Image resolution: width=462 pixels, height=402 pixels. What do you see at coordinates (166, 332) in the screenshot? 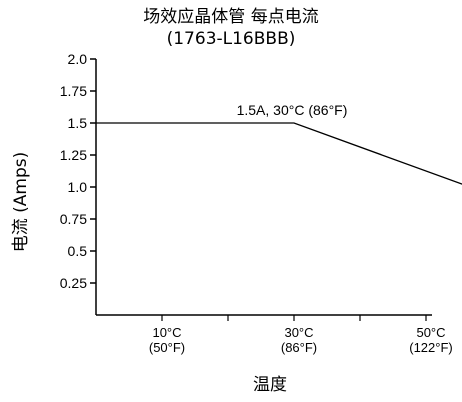
I see `x-tick-label-c: 10°C` at bounding box center [166, 332].